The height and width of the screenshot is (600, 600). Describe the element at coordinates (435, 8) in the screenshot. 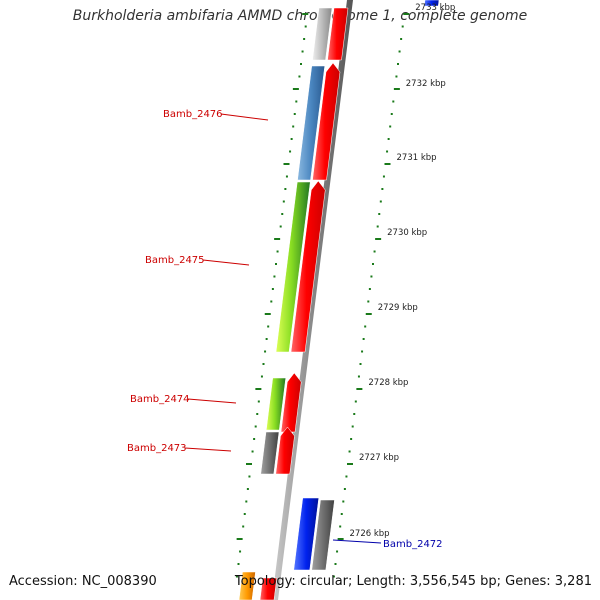

I see `scale-label: 2733 kbp` at that location.